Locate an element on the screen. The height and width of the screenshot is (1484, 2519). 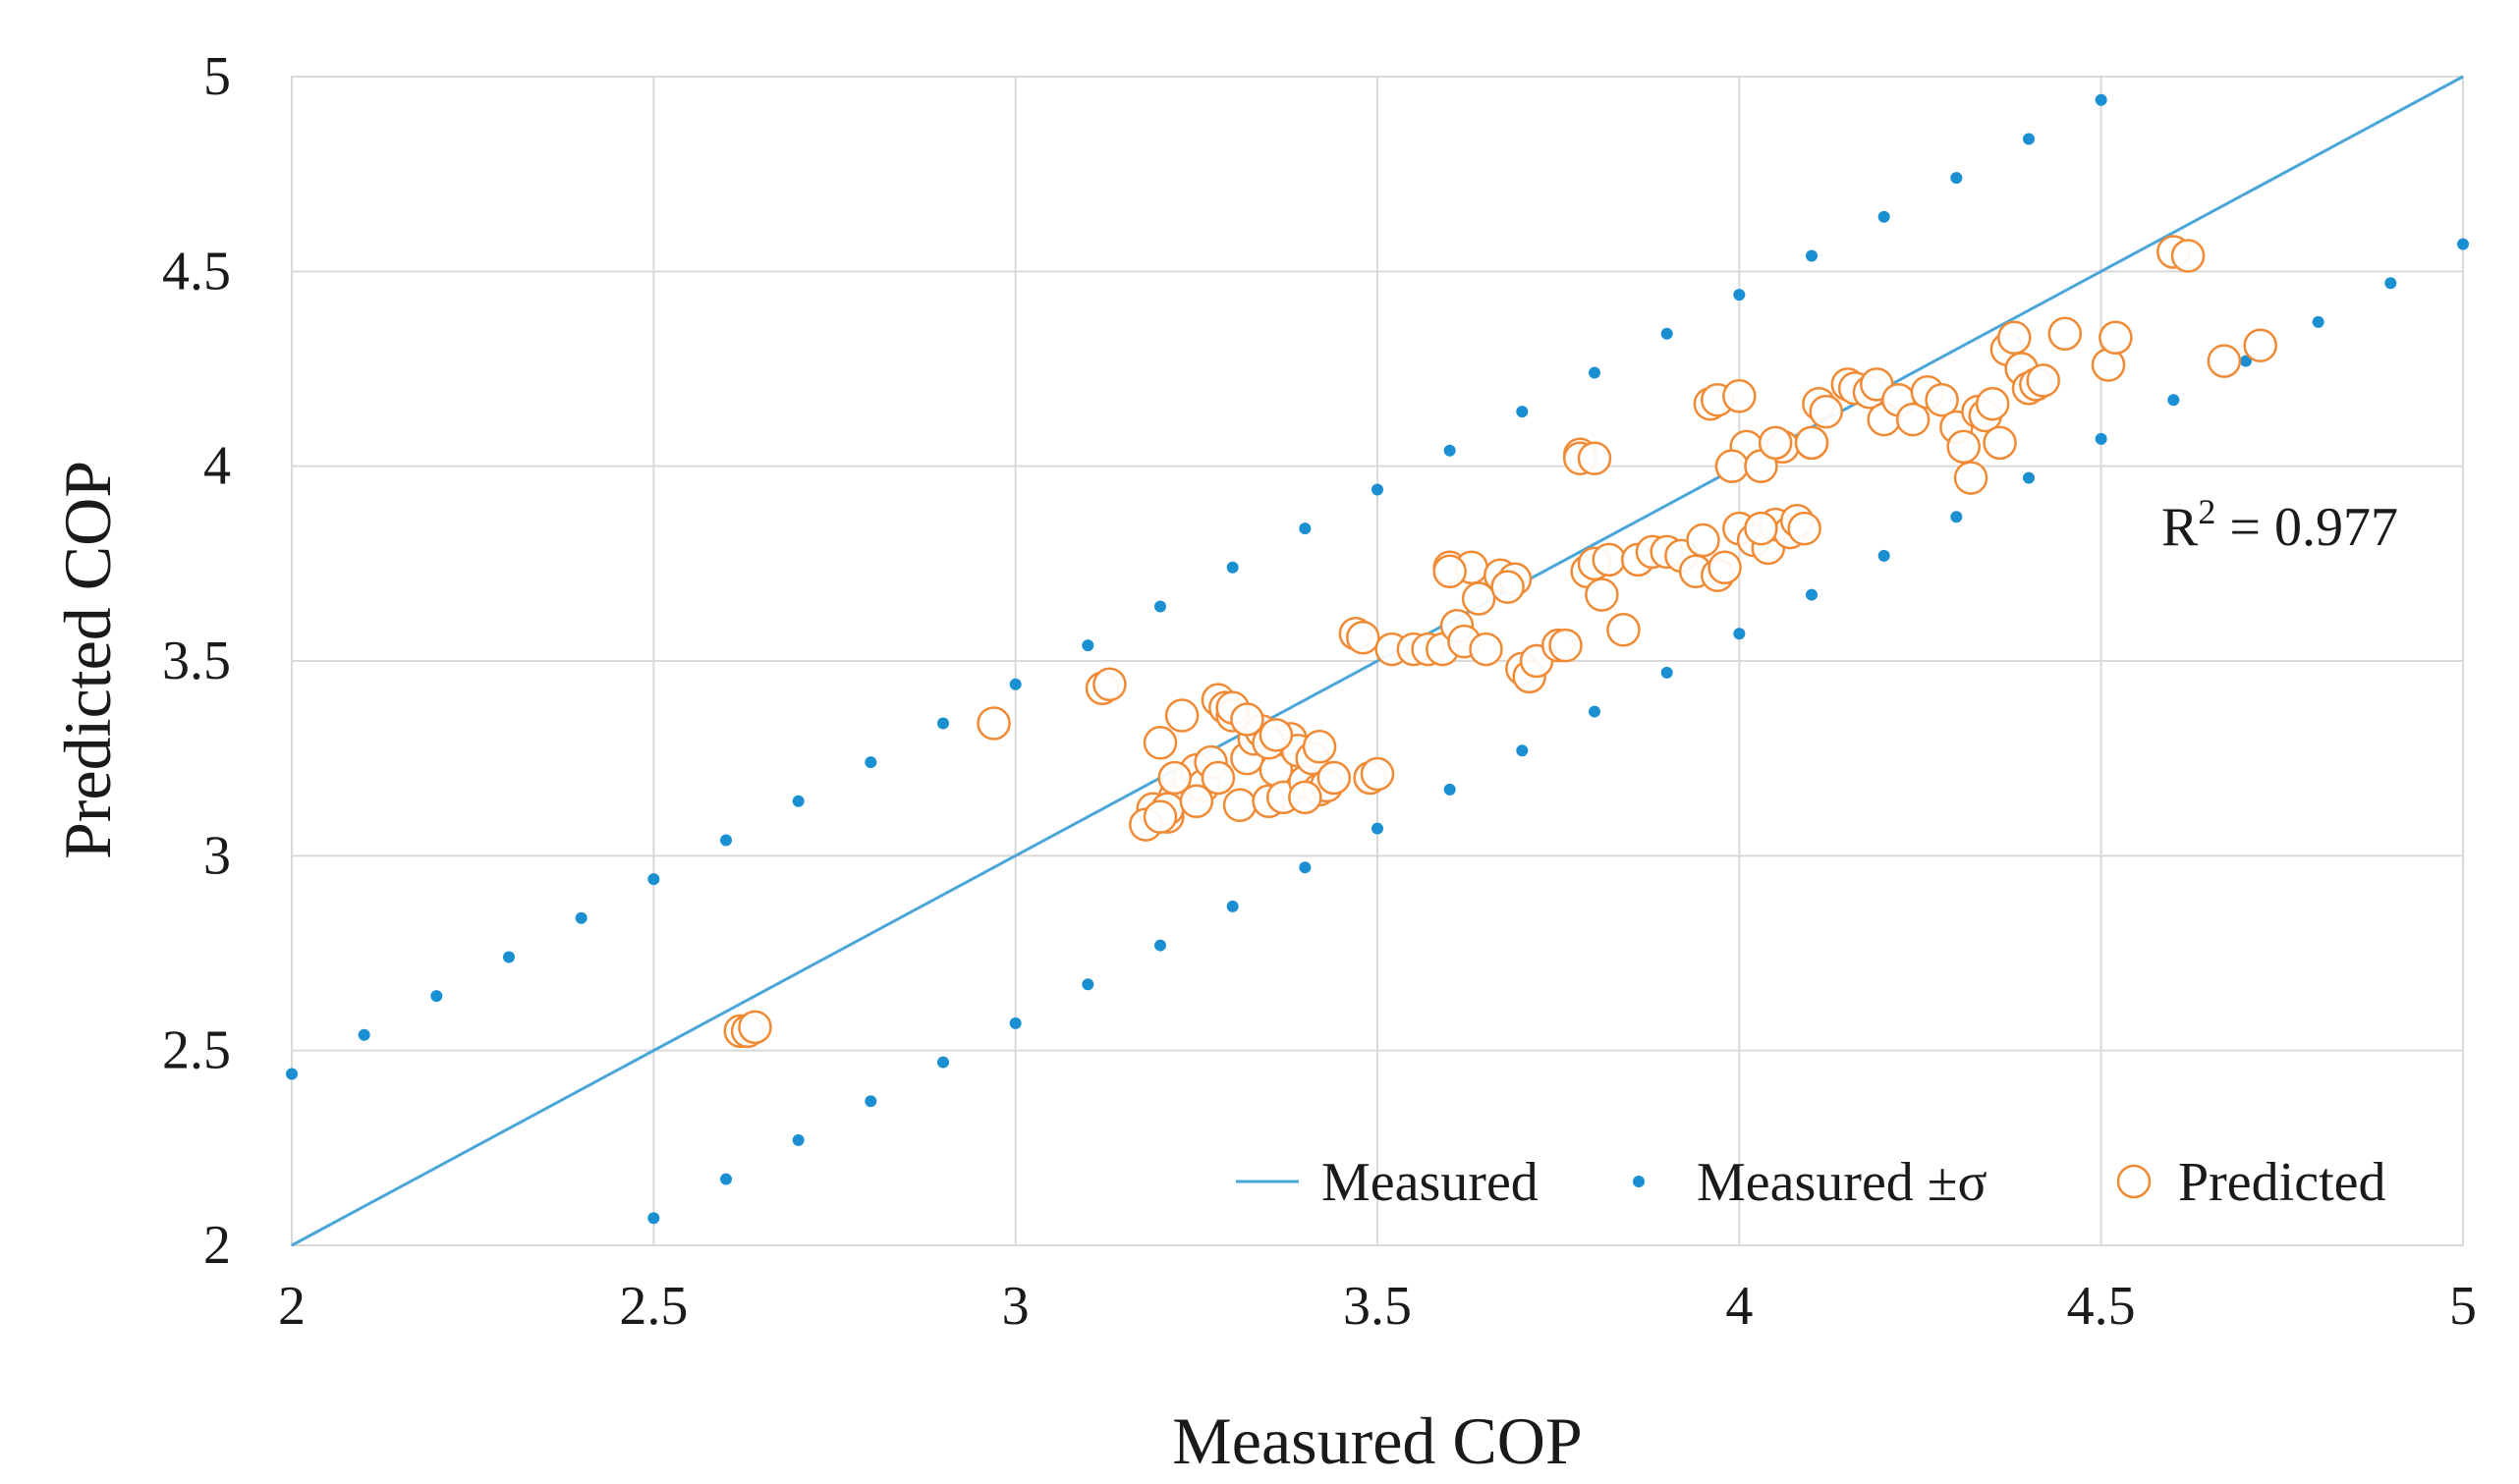
y-tick-label: 2 is located at coordinates (217, 1245).